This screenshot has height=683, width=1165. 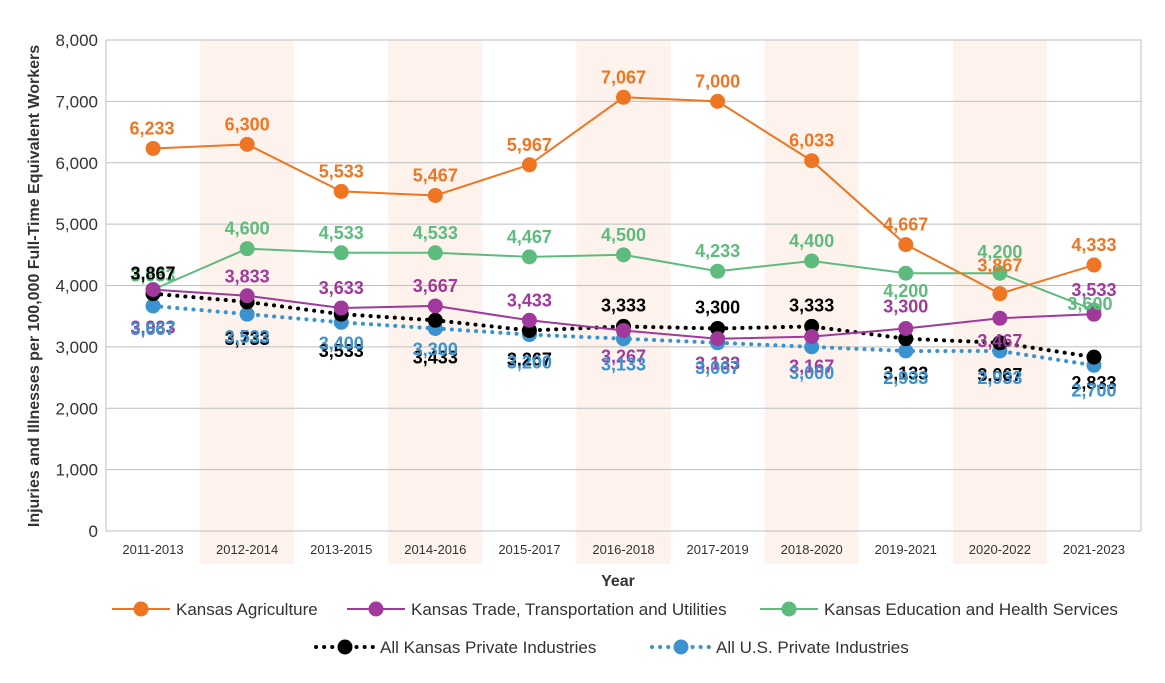 I want to click on data-label: 6,233, so click(x=152, y=128).